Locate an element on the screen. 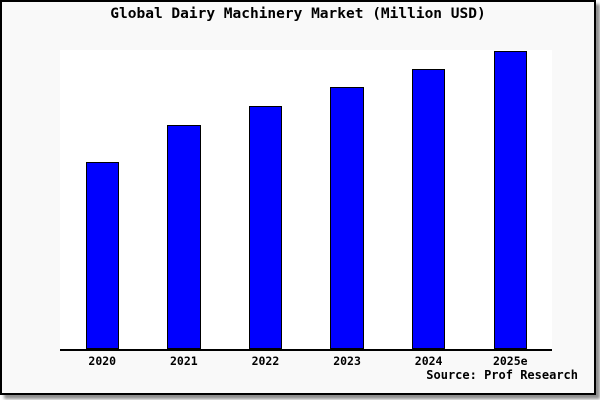 The width and height of the screenshot is (600, 400). bar-2020 is located at coordinates (102, 255).